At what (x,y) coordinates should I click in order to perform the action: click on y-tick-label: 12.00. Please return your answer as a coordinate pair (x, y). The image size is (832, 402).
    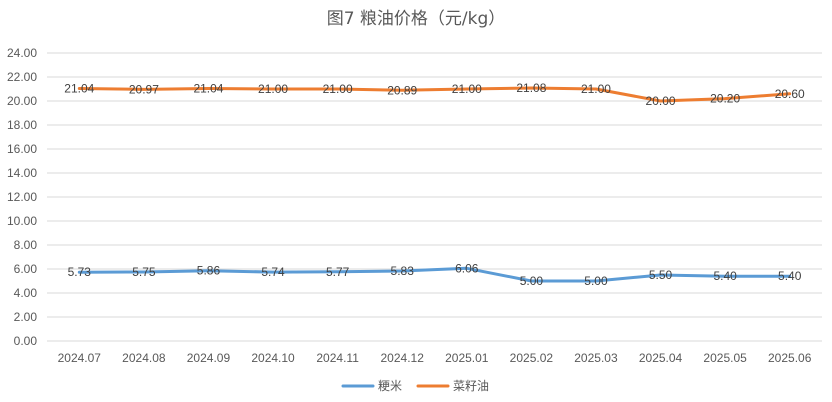
    Looking at the image, I should click on (22, 197).